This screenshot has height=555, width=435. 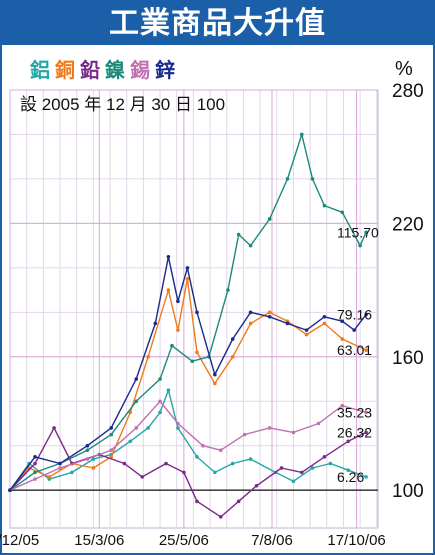 I want to click on end-value-label: 6.26, so click(x=350, y=477).